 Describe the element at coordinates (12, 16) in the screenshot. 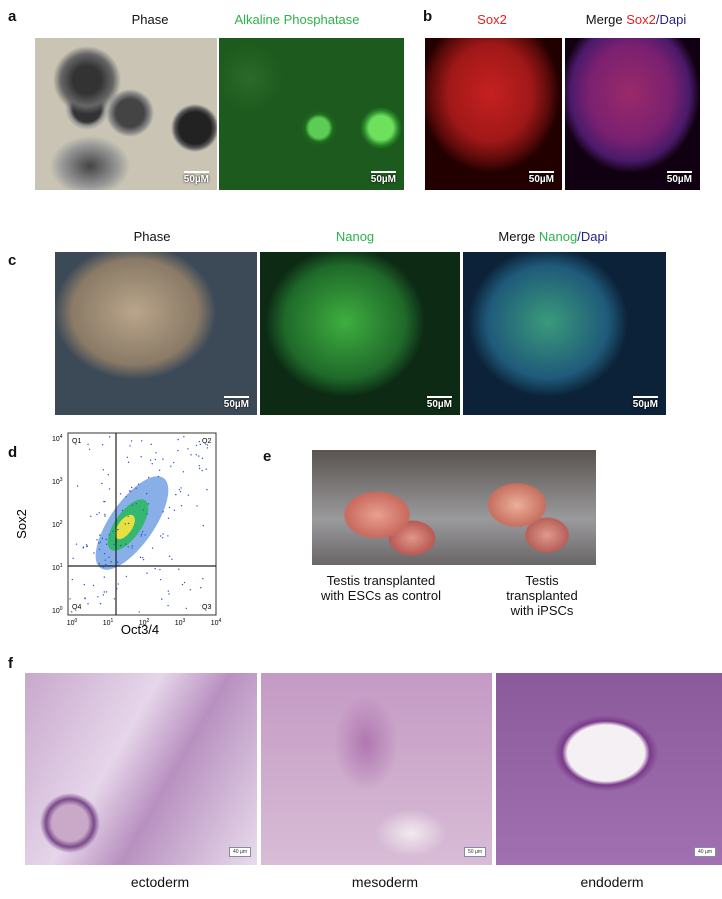

I see `panel-label: a` at that location.